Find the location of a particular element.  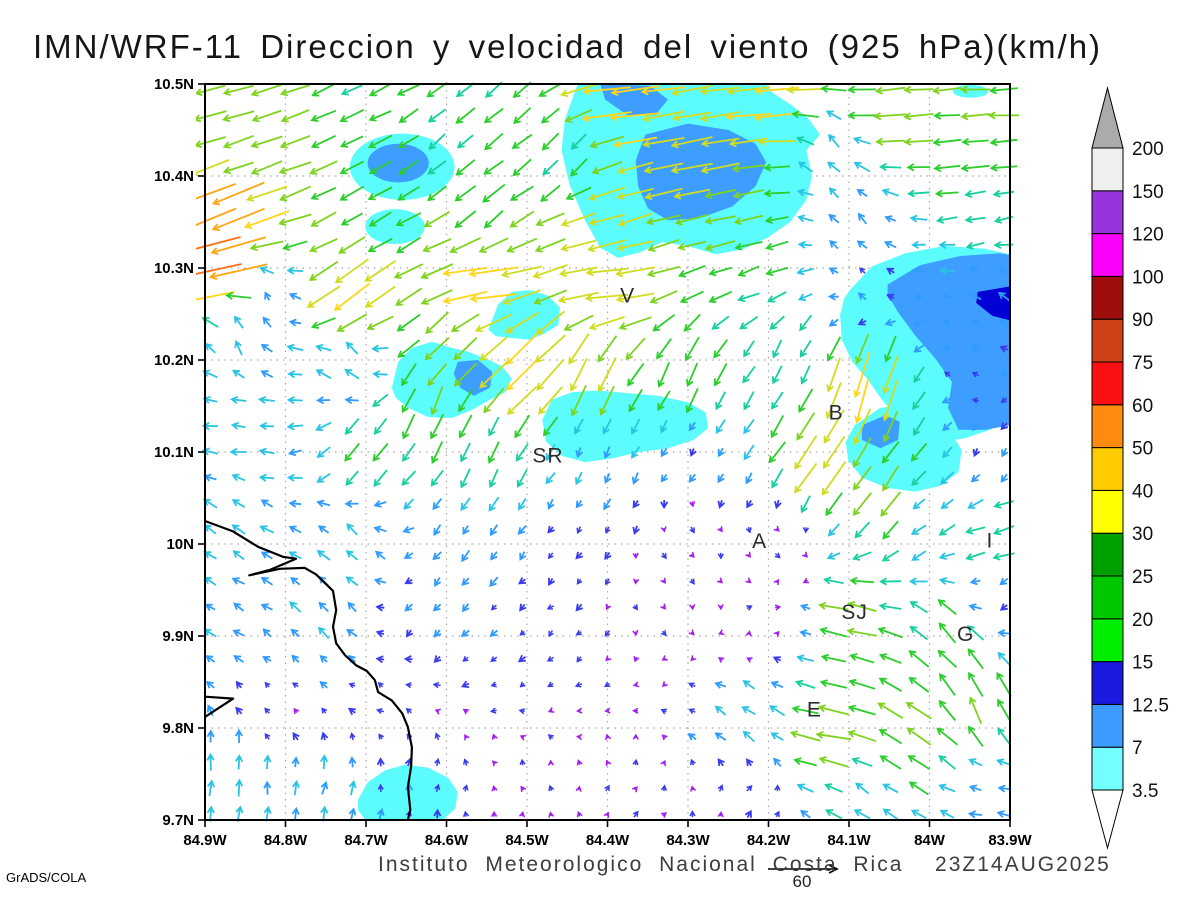

colorbar-label: 20 is located at coordinates (1142, 620).